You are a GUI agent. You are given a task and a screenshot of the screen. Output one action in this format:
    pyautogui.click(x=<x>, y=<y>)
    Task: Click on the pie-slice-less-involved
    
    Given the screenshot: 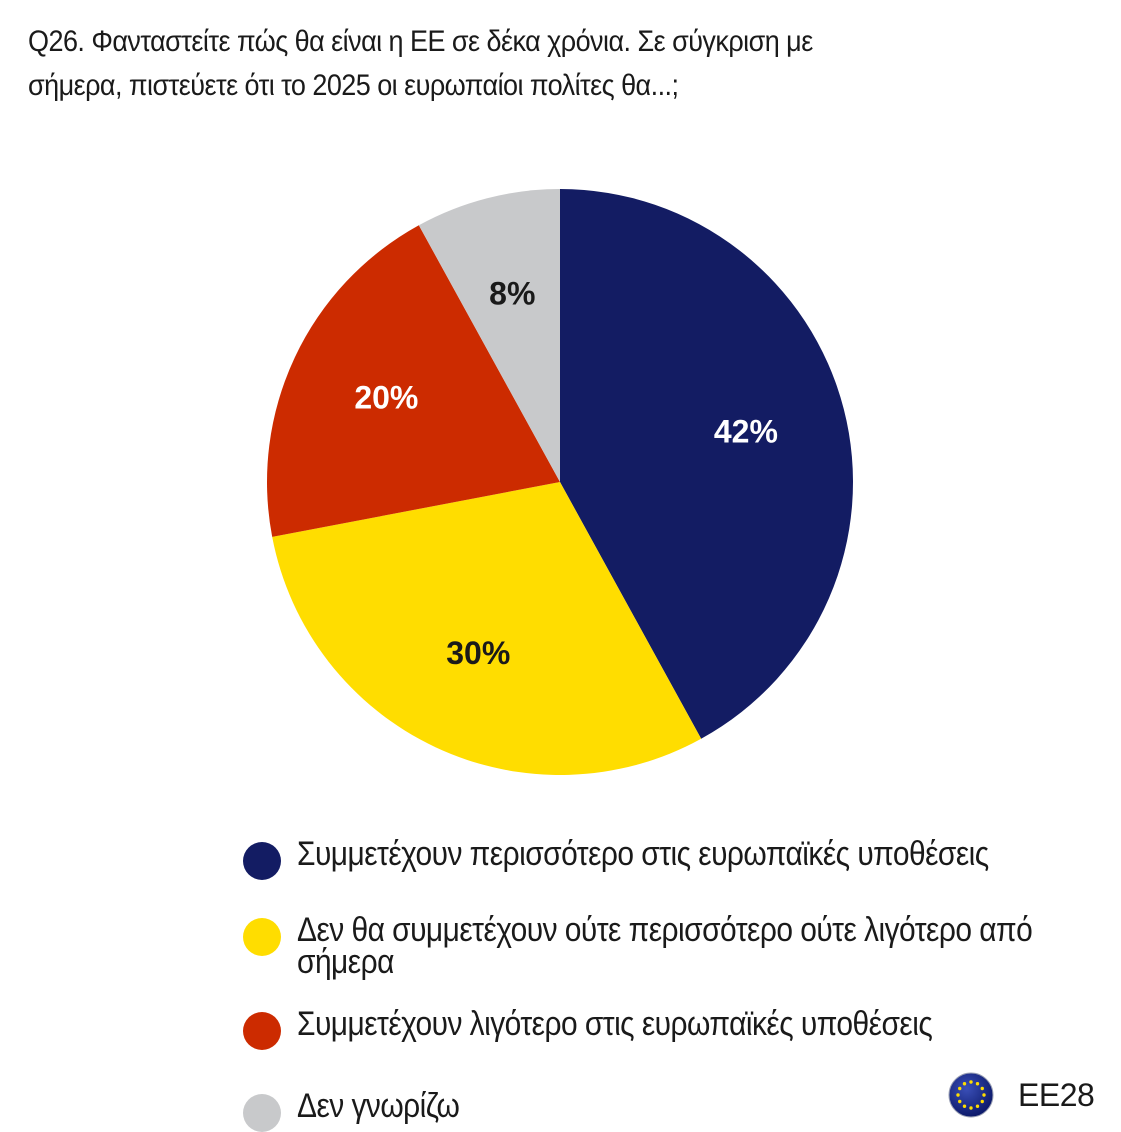 What is the action you would take?
    pyautogui.click(x=413, y=381)
    